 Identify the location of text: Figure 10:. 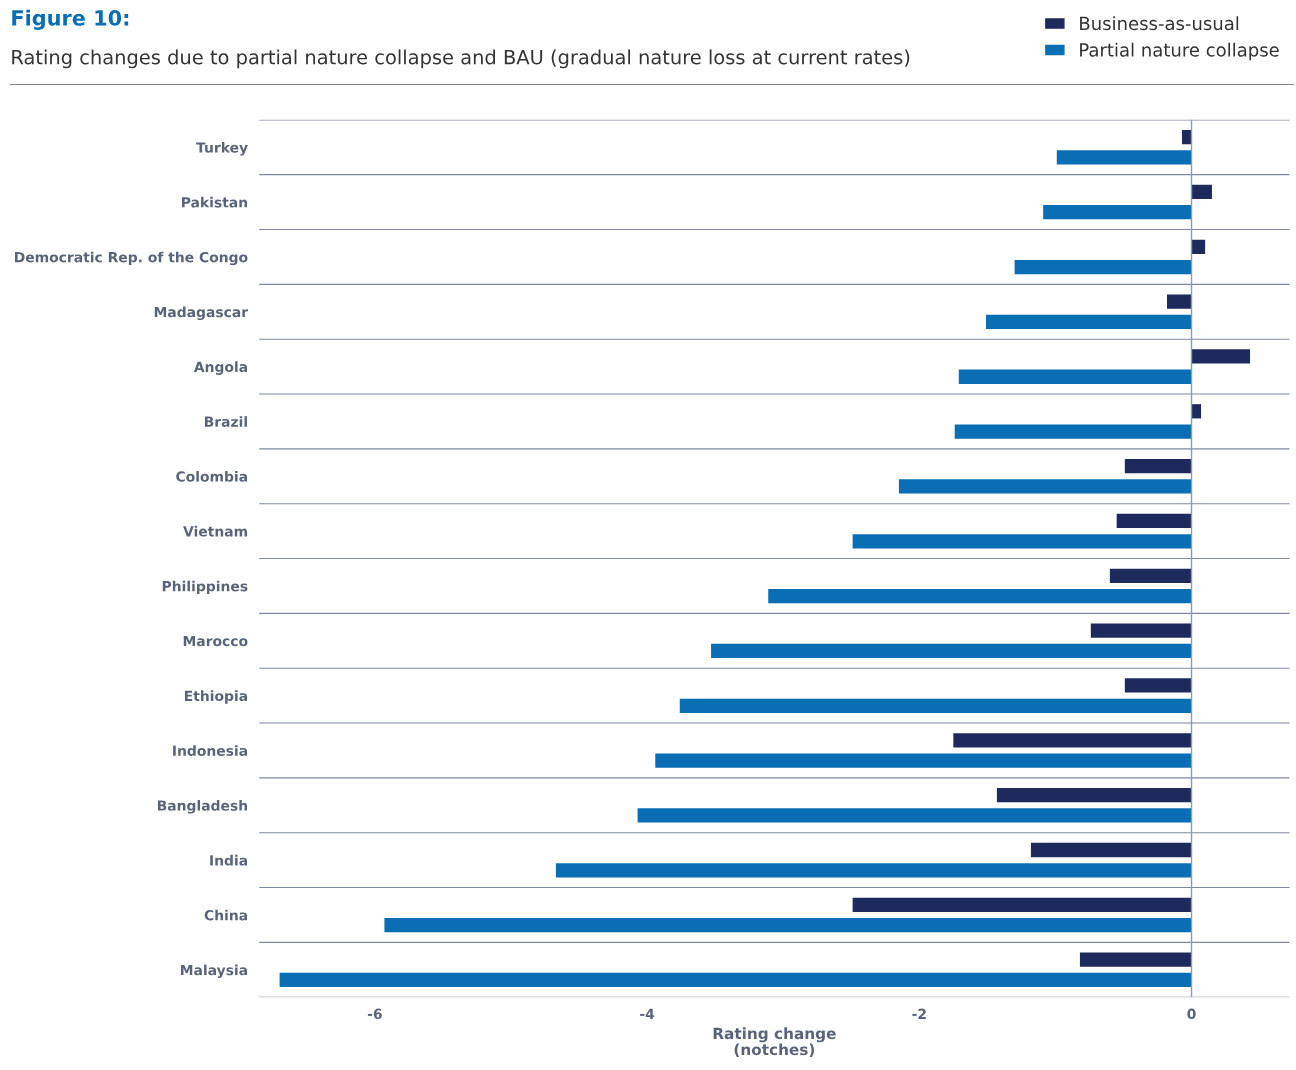
(70, 19).